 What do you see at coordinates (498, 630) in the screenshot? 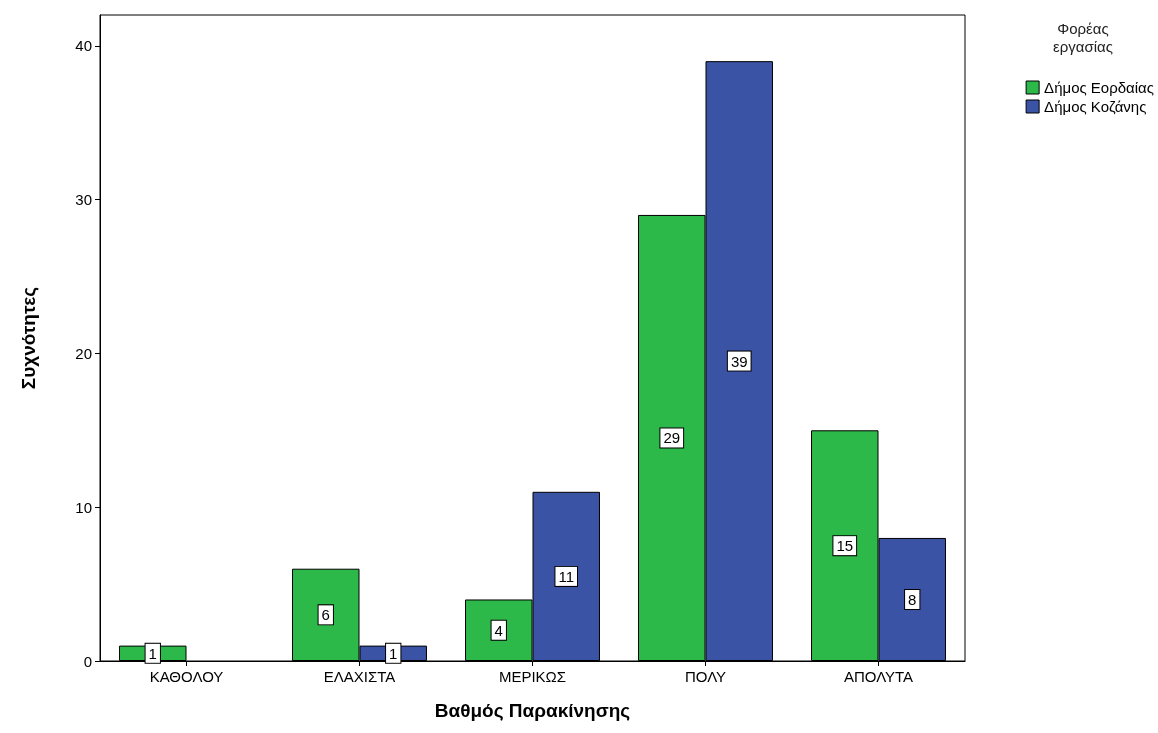
I see `data-label: 4` at bounding box center [498, 630].